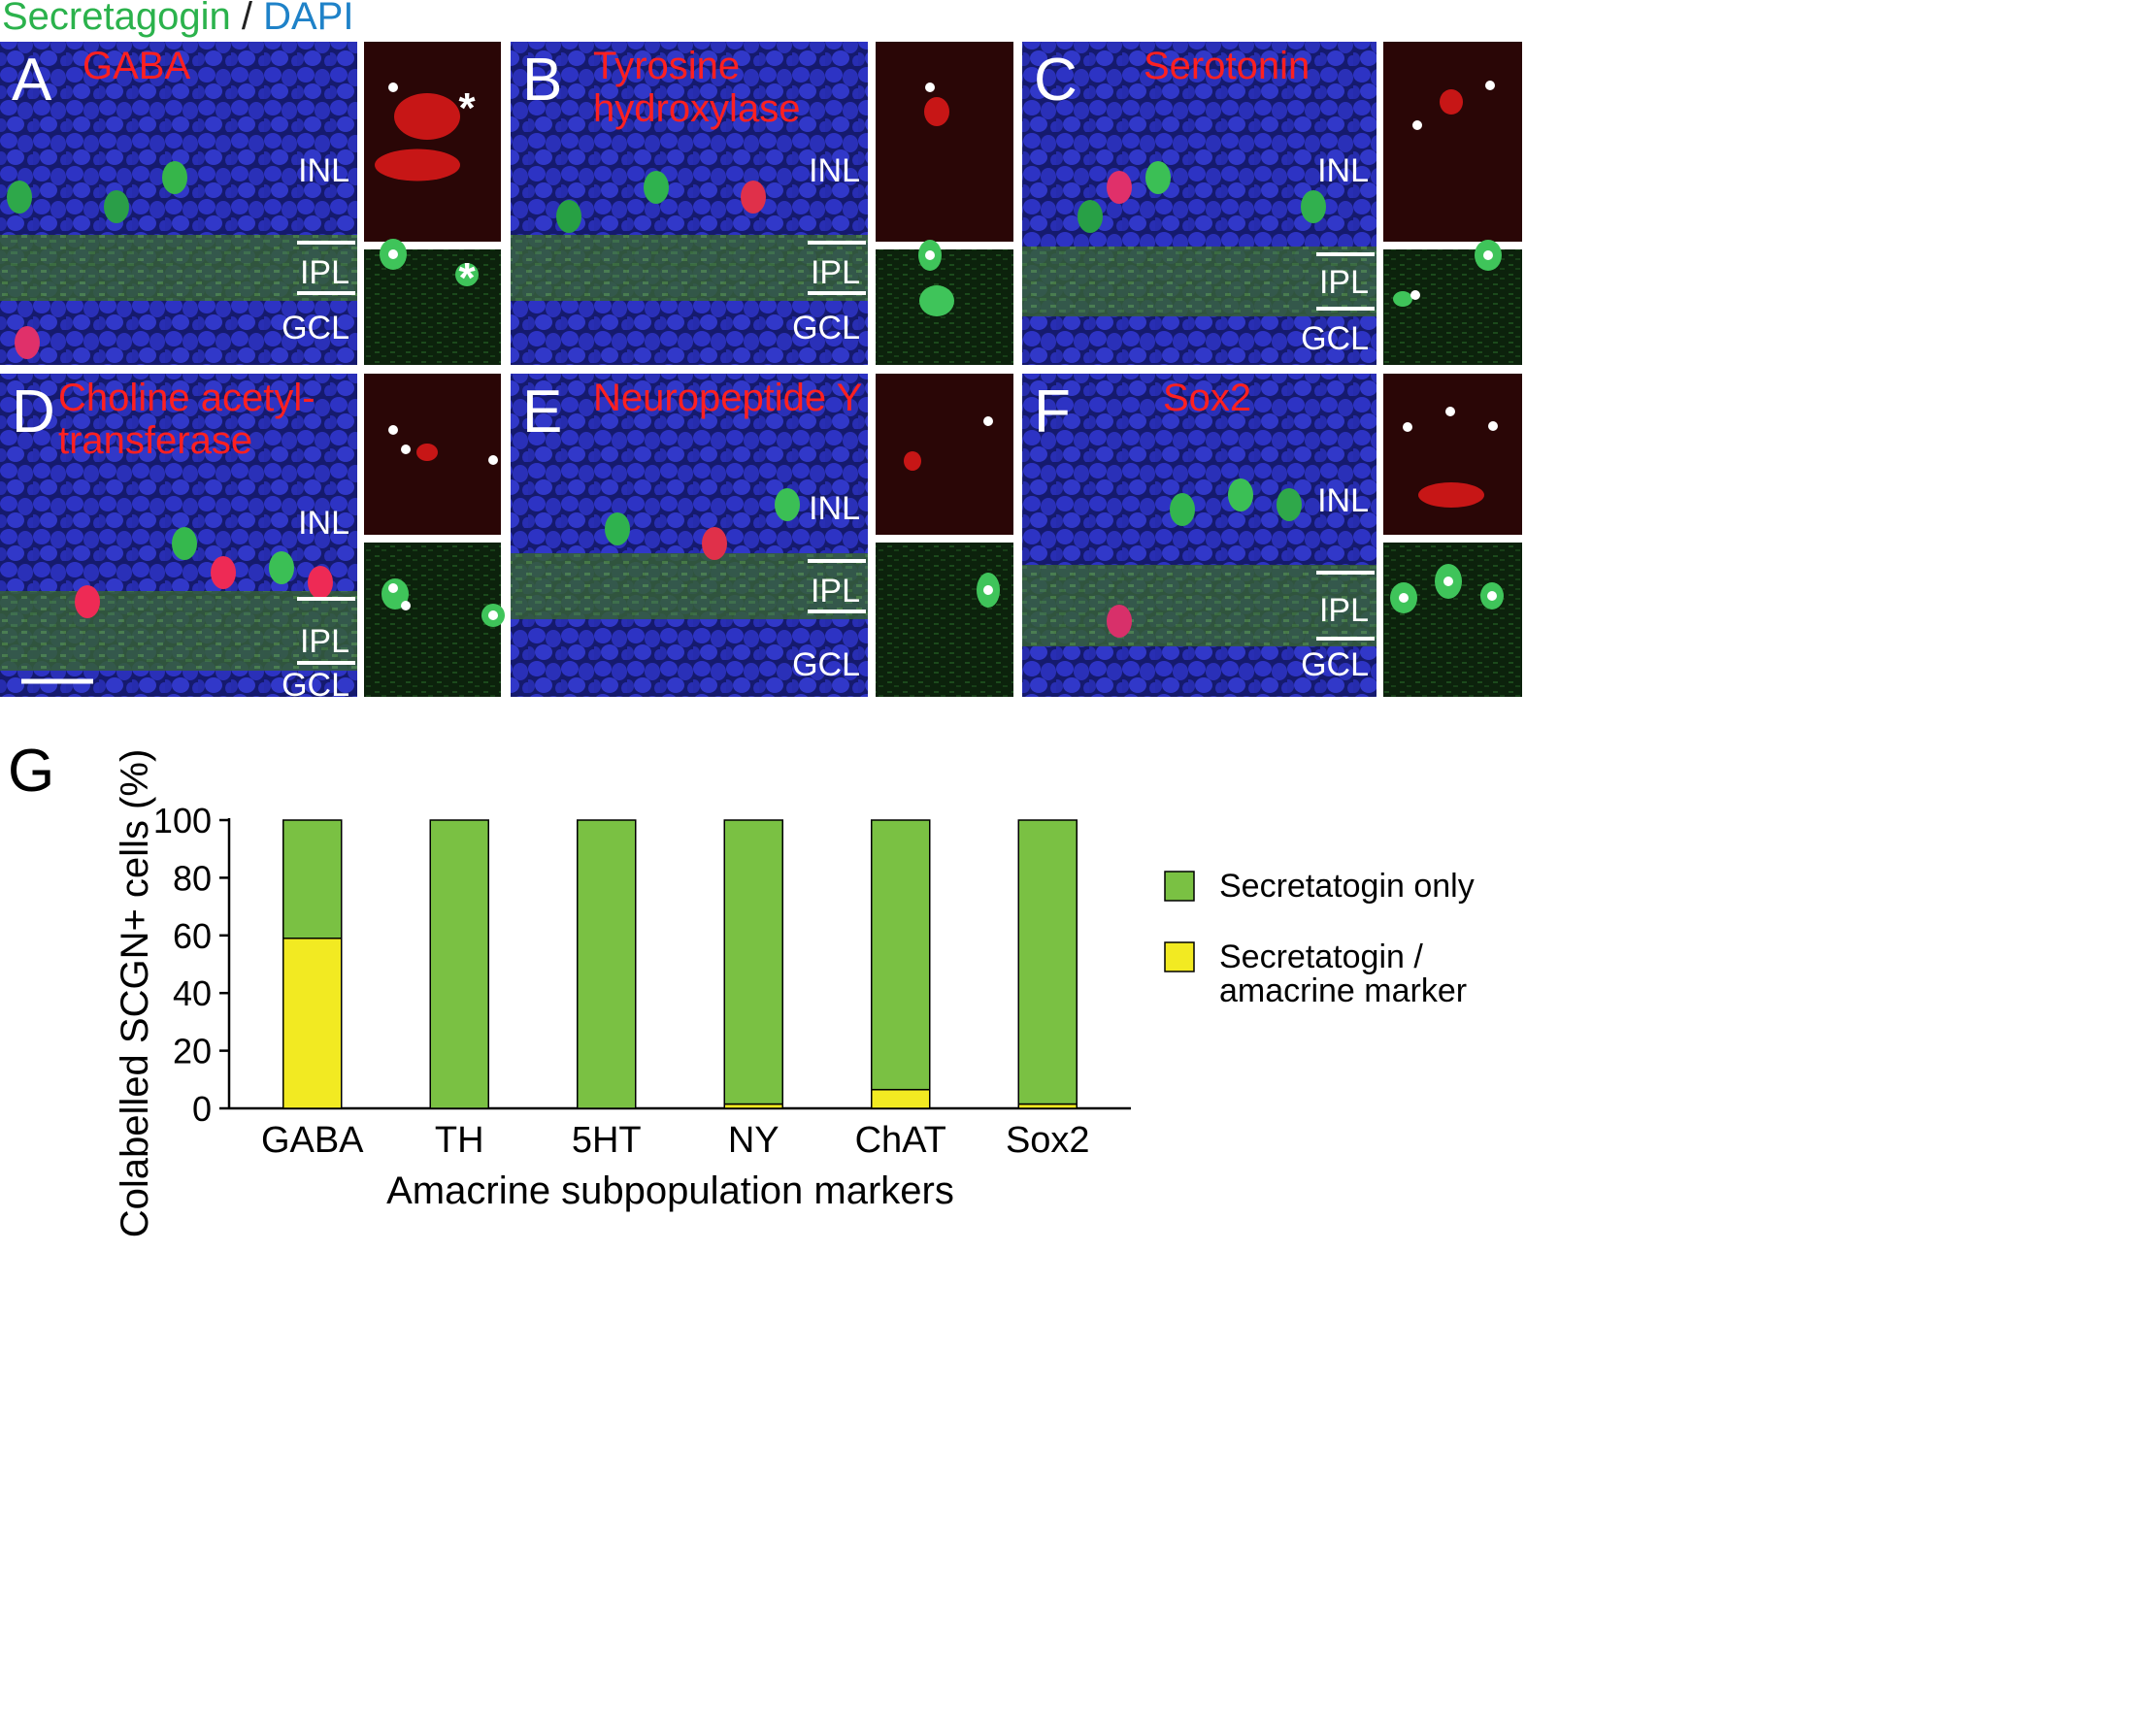  What do you see at coordinates (901, 1141) in the screenshot?
I see `x-tick-label: ChAT` at bounding box center [901, 1141].